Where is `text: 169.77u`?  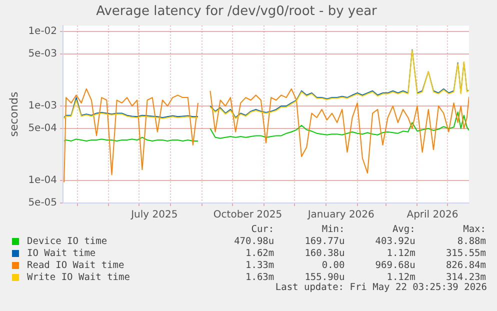 text: 169.77u is located at coordinates (325, 242).